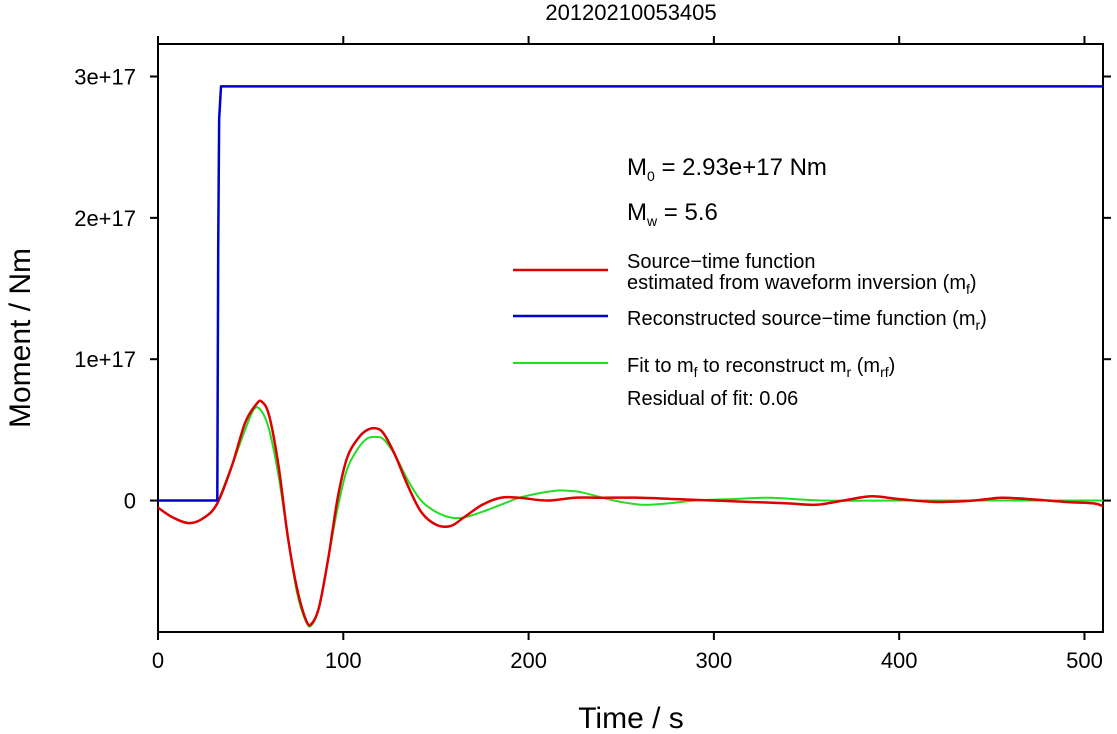 This screenshot has width=1117, height=734. What do you see at coordinates (20, 338) in the screenshot?
I see `y-axis-label: Moment / Nm` at bounding box center [20, 338].